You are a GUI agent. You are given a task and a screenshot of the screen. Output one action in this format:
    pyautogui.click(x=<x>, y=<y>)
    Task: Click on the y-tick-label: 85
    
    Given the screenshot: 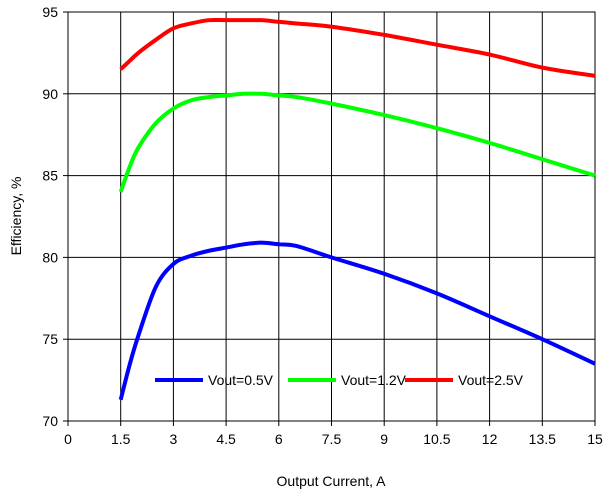 What is the action you would take?
    pyautogui.click(x=50, y=176)
    